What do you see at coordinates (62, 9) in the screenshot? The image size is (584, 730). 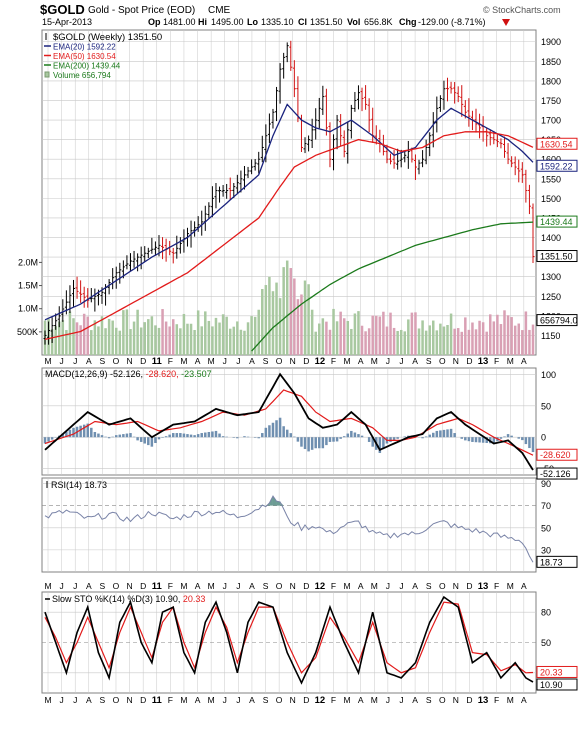 I see `symbol-title: $GOLD` at bounding box center [62, 9].